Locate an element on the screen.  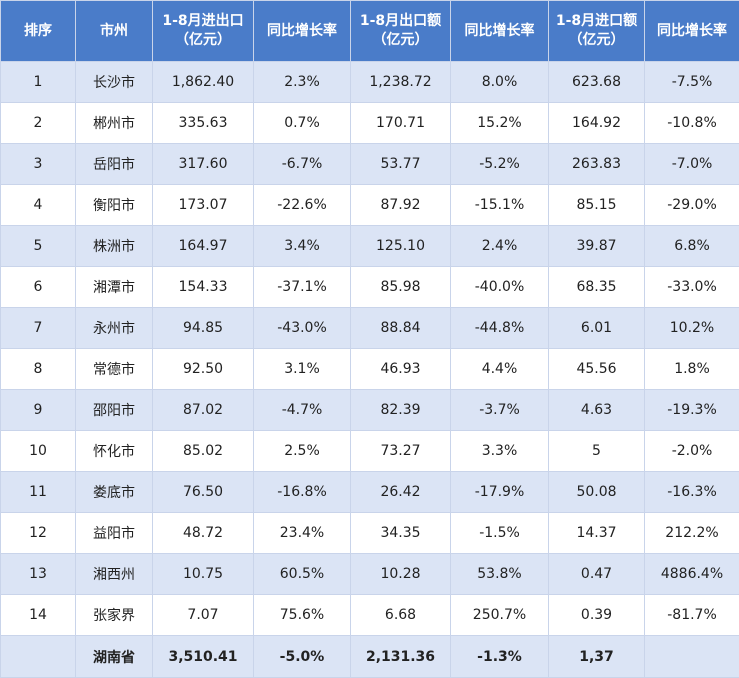
cell-city: 湘西州 is located at coordinates (114, 574).